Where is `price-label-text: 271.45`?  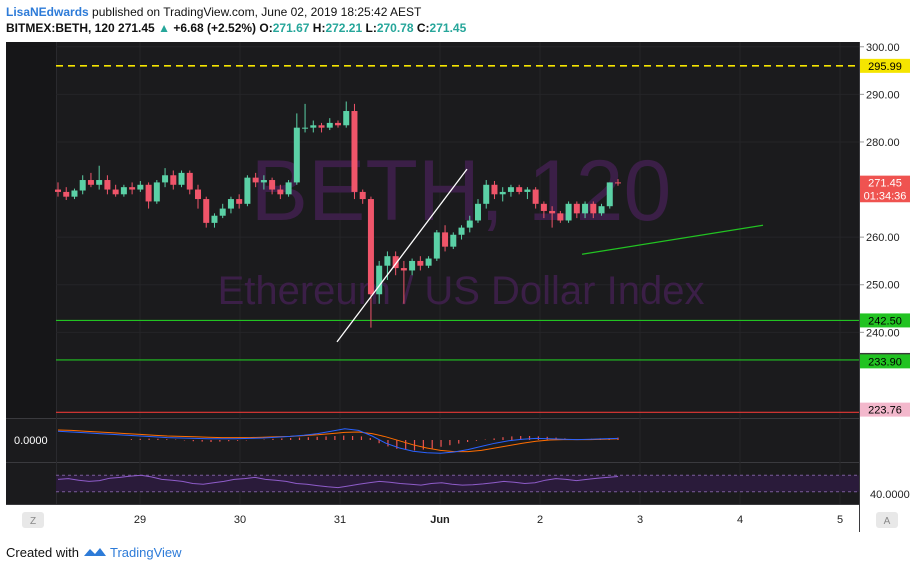 price-label-text: 271.45 is located at coordinates (885, 184).